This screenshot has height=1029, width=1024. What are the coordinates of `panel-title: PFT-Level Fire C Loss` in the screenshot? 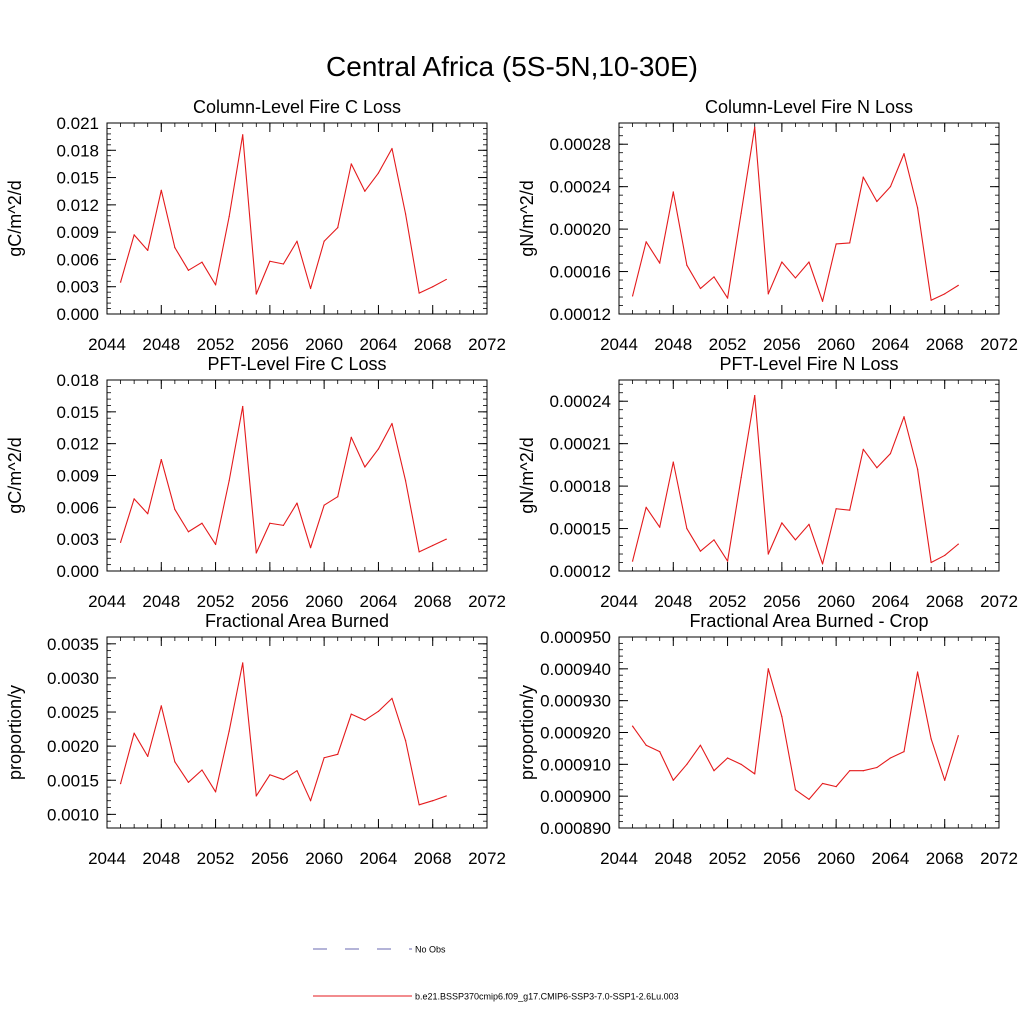 It's located at (296, 364).